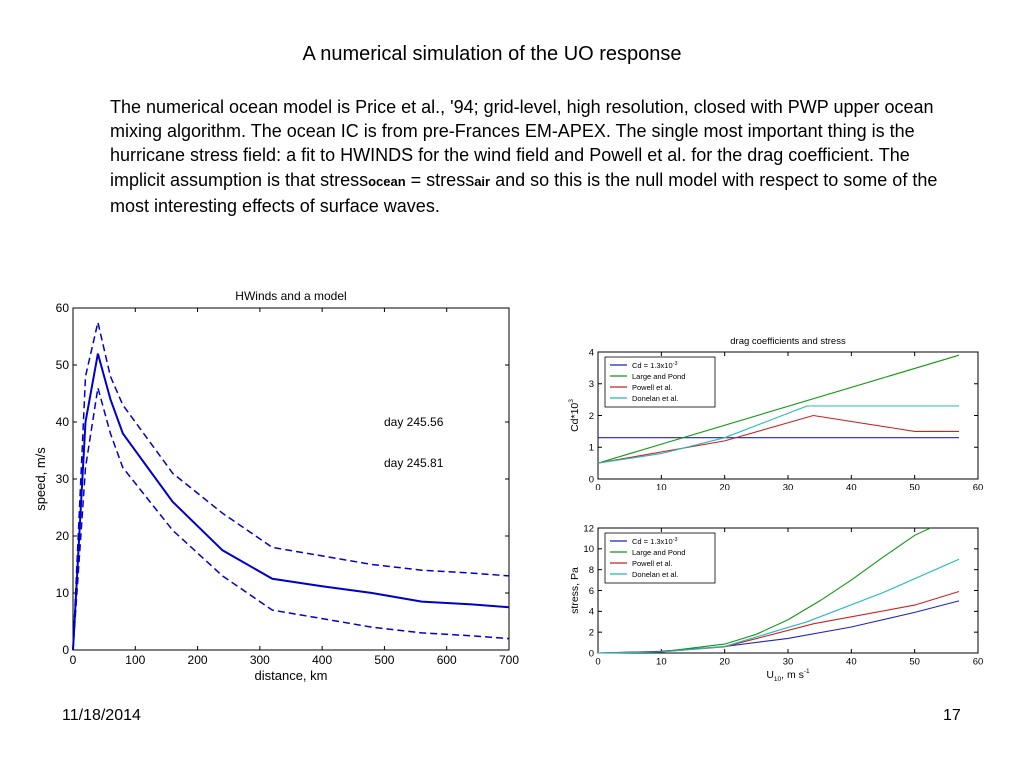  Describe the element at coordinates (588, 528) in the screenshot. I see `y-tick-label: 12` at that location.